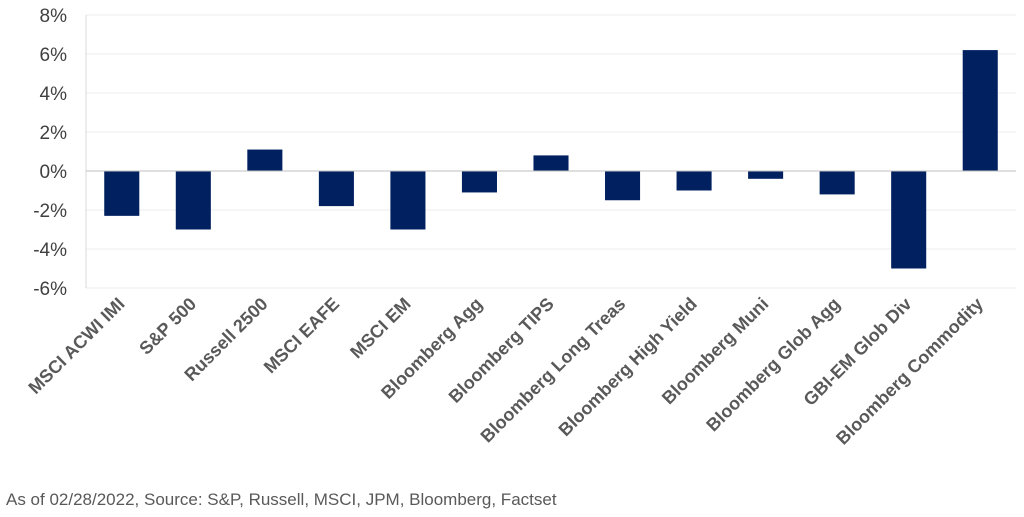 This screenshot has width=1024, height=517. What do you see at coordinates (54, 94) in the screenshot?
I see `y-tick-label: 4%` at bounding box center [54, 94].